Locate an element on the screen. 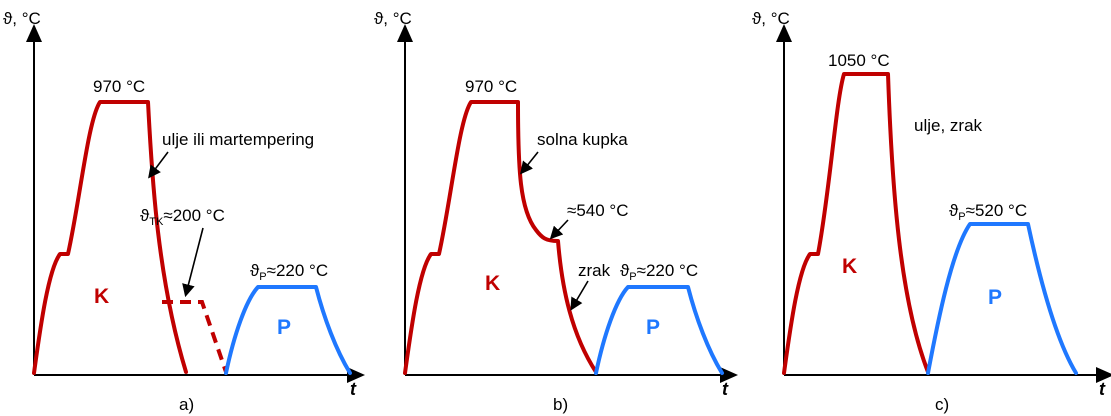 The height and width of the screenshot is (416, 1111). second-medium-label: zrak is located at coordinates (594, 270).